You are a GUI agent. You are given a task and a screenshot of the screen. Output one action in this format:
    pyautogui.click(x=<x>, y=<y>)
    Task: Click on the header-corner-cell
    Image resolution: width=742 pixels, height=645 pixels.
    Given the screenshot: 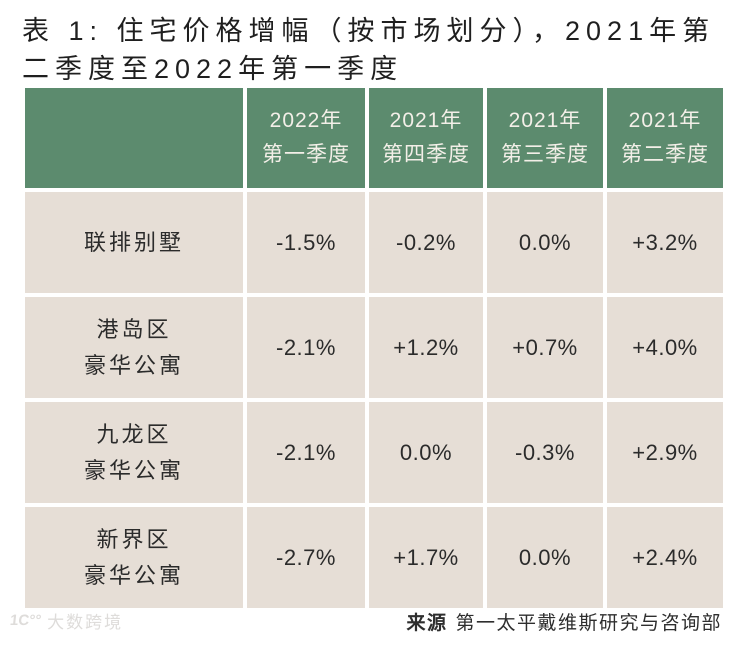 What is the action you would take?
    pyautogui.click(x=134, y=138)
    